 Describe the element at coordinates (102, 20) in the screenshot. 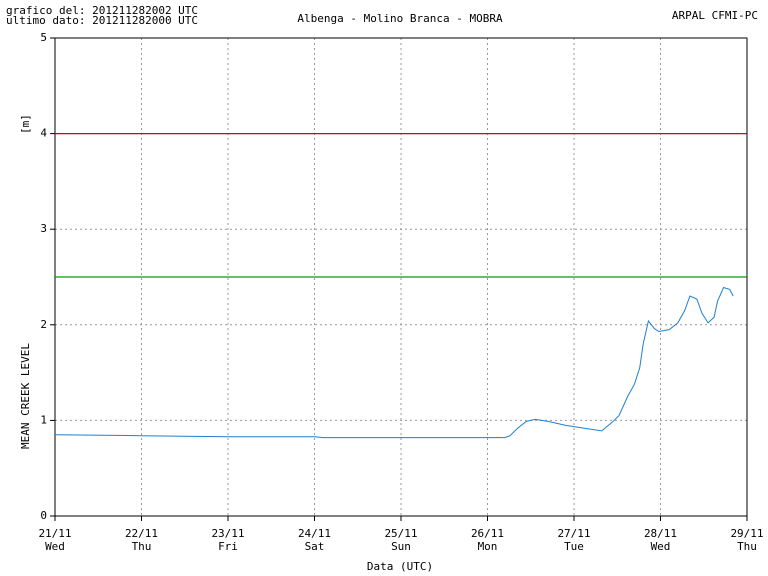

I see `header-left: ultimo dato: 201211282000 UTC` at that location.